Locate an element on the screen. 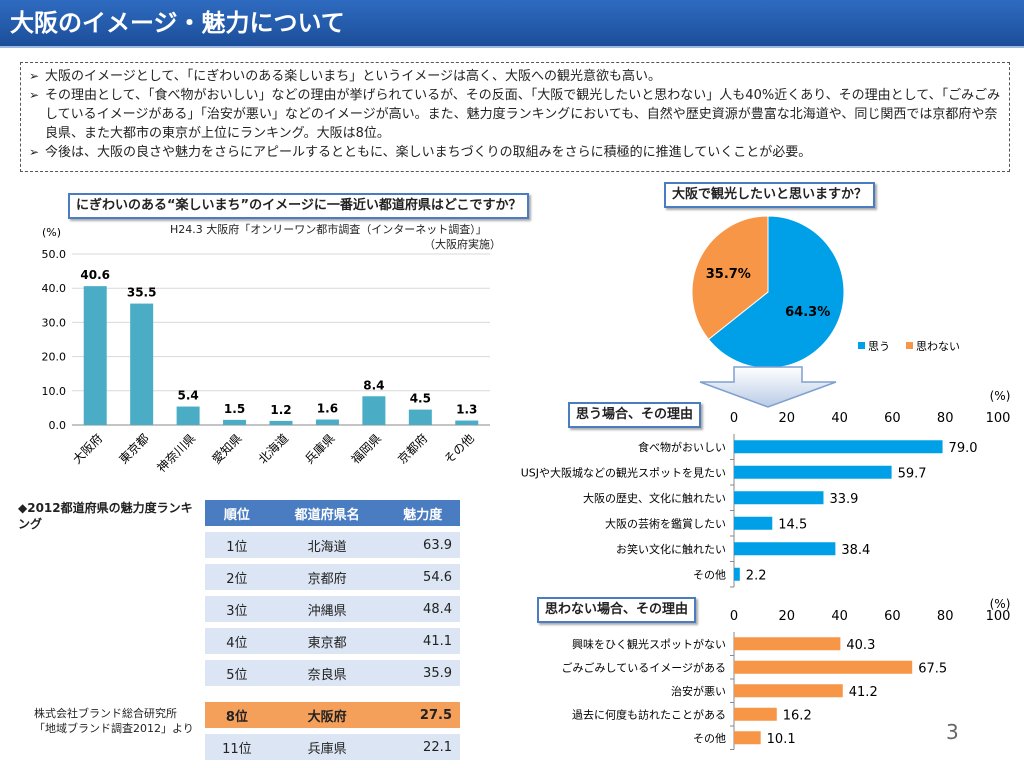 The image size is (1024, 768). bar-chart-question: にぎわいのある“楽しいまち”のイメージに一番近い都道府県はどこですか？ is located at coordinates (299, 206).